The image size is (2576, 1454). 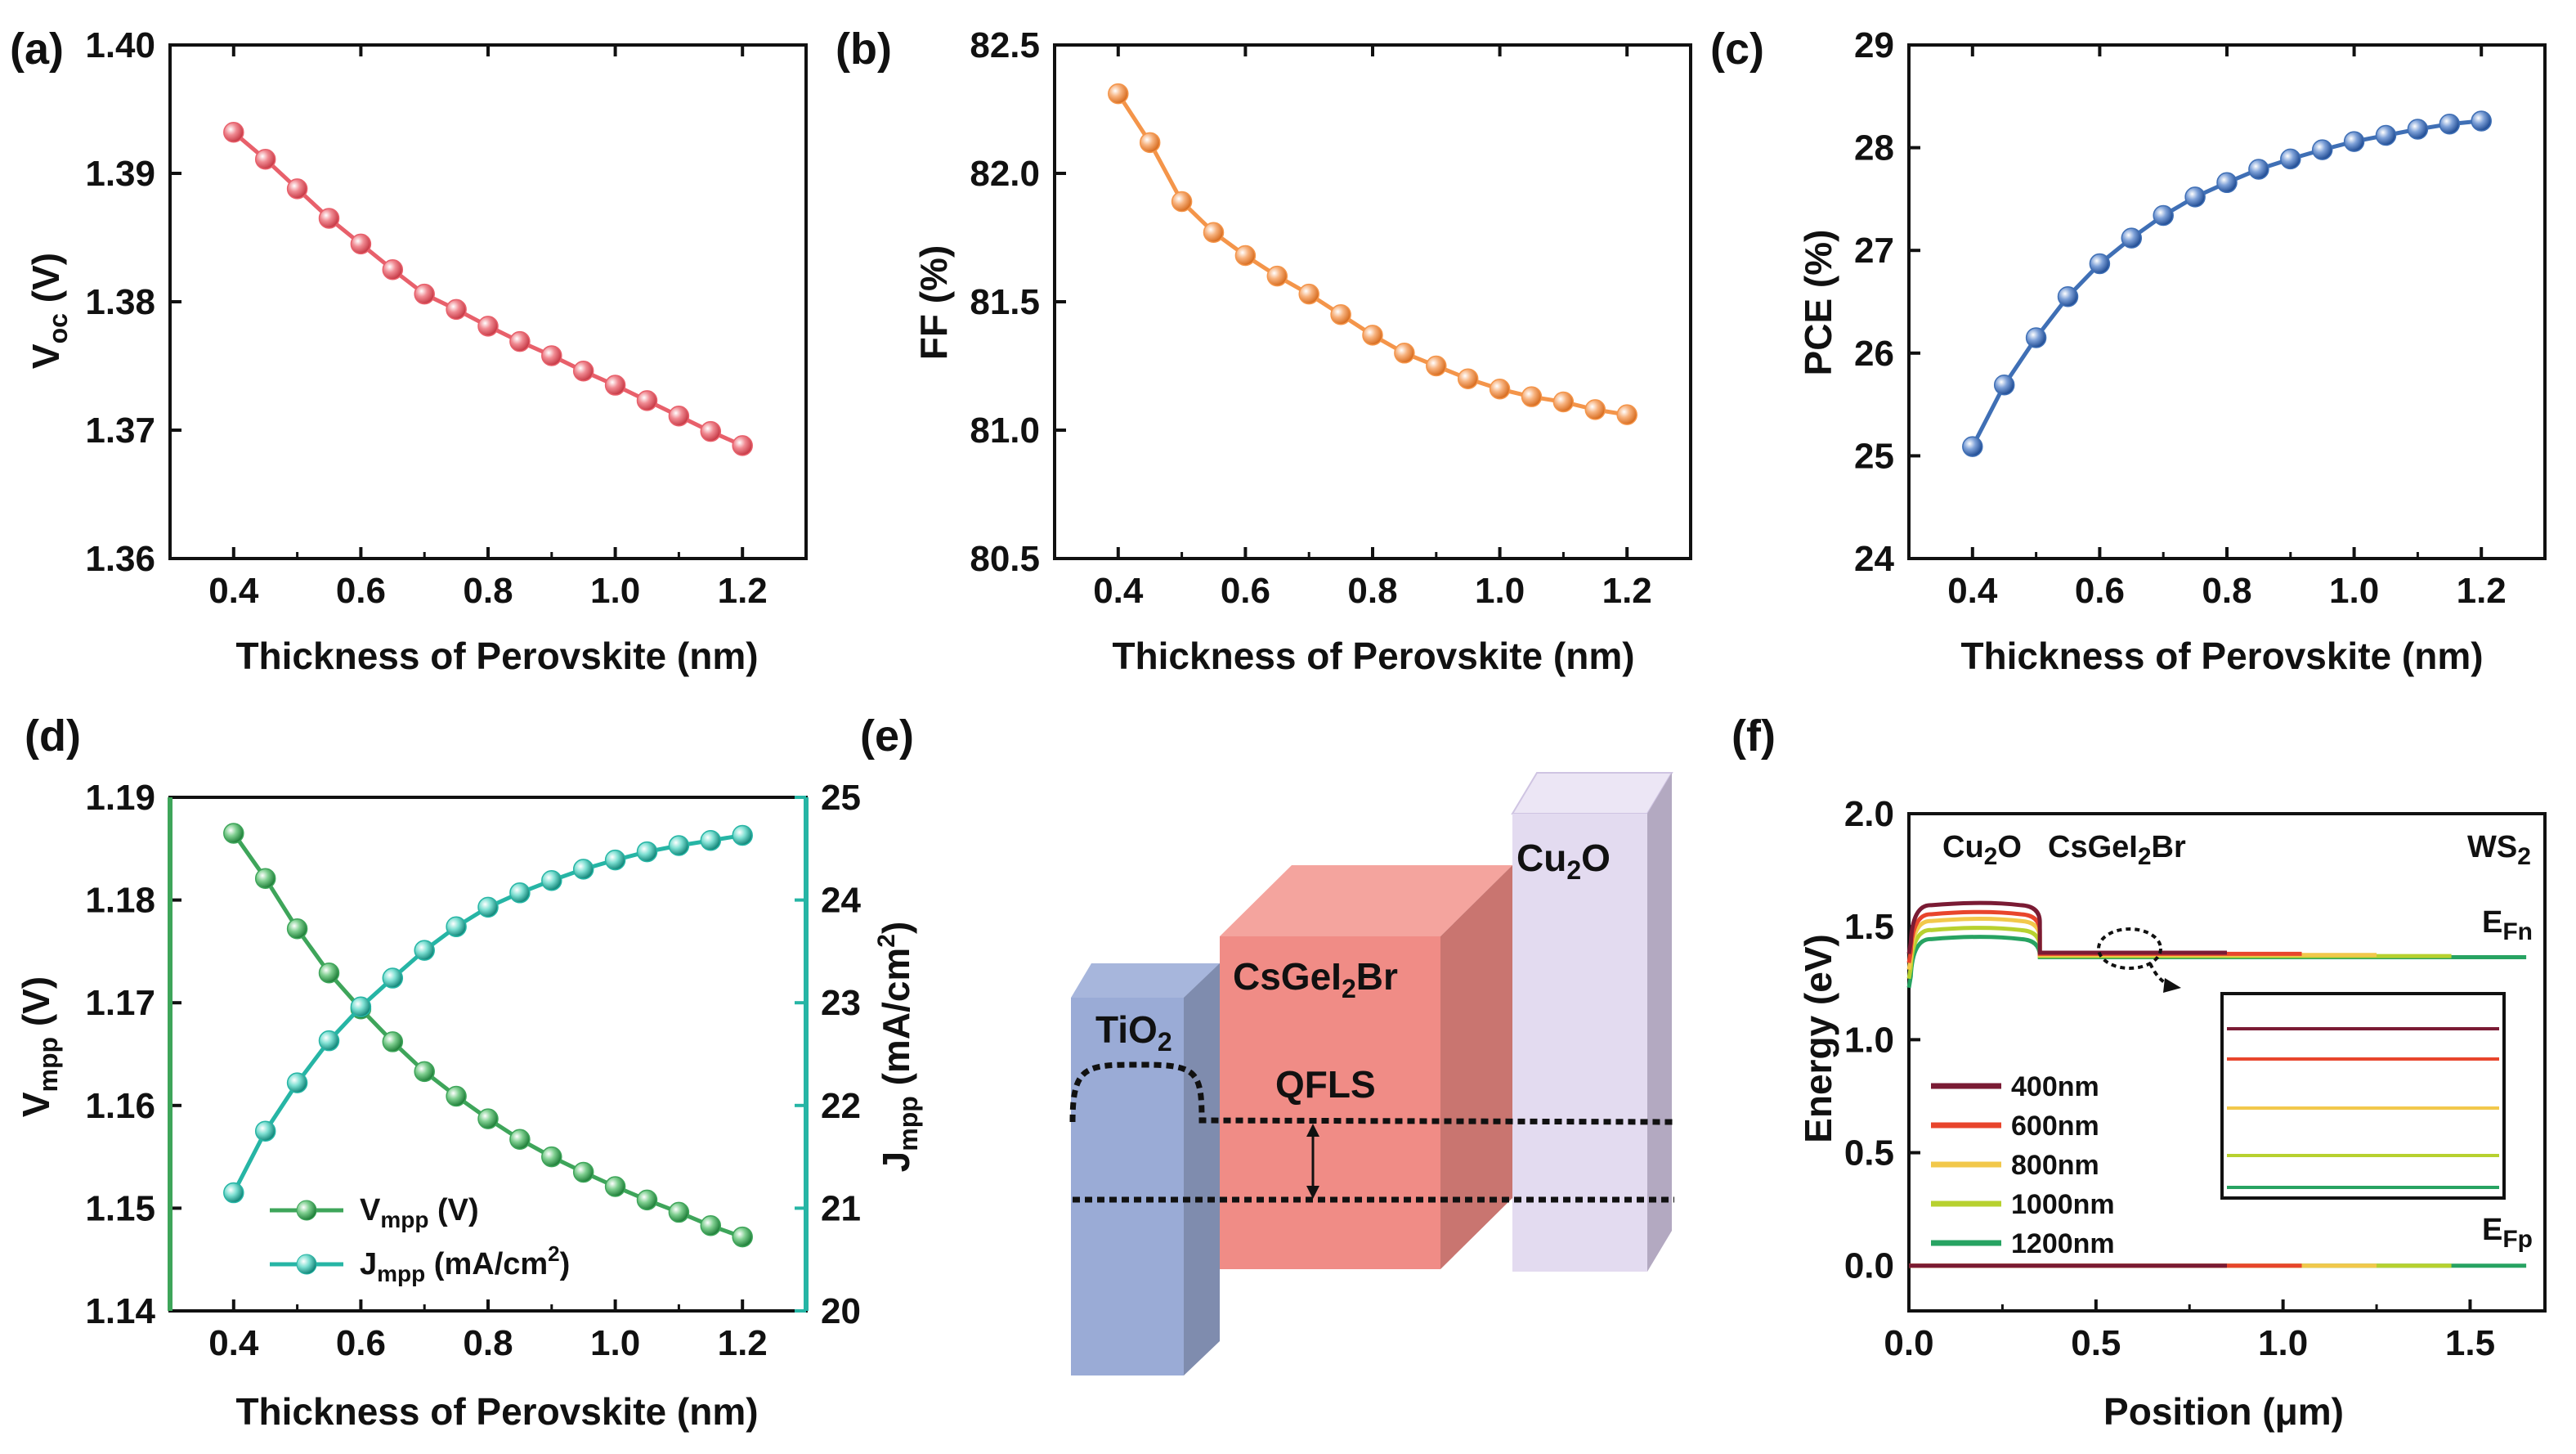 What do you see at coordinates (120, 431) in the screenshot?
I see `y-tick-label: 1.37` at bounding box center [120, 431].